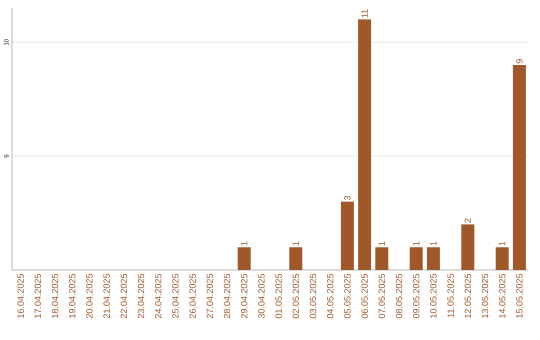  I want to click on data-label: 3, so click(347, 198).